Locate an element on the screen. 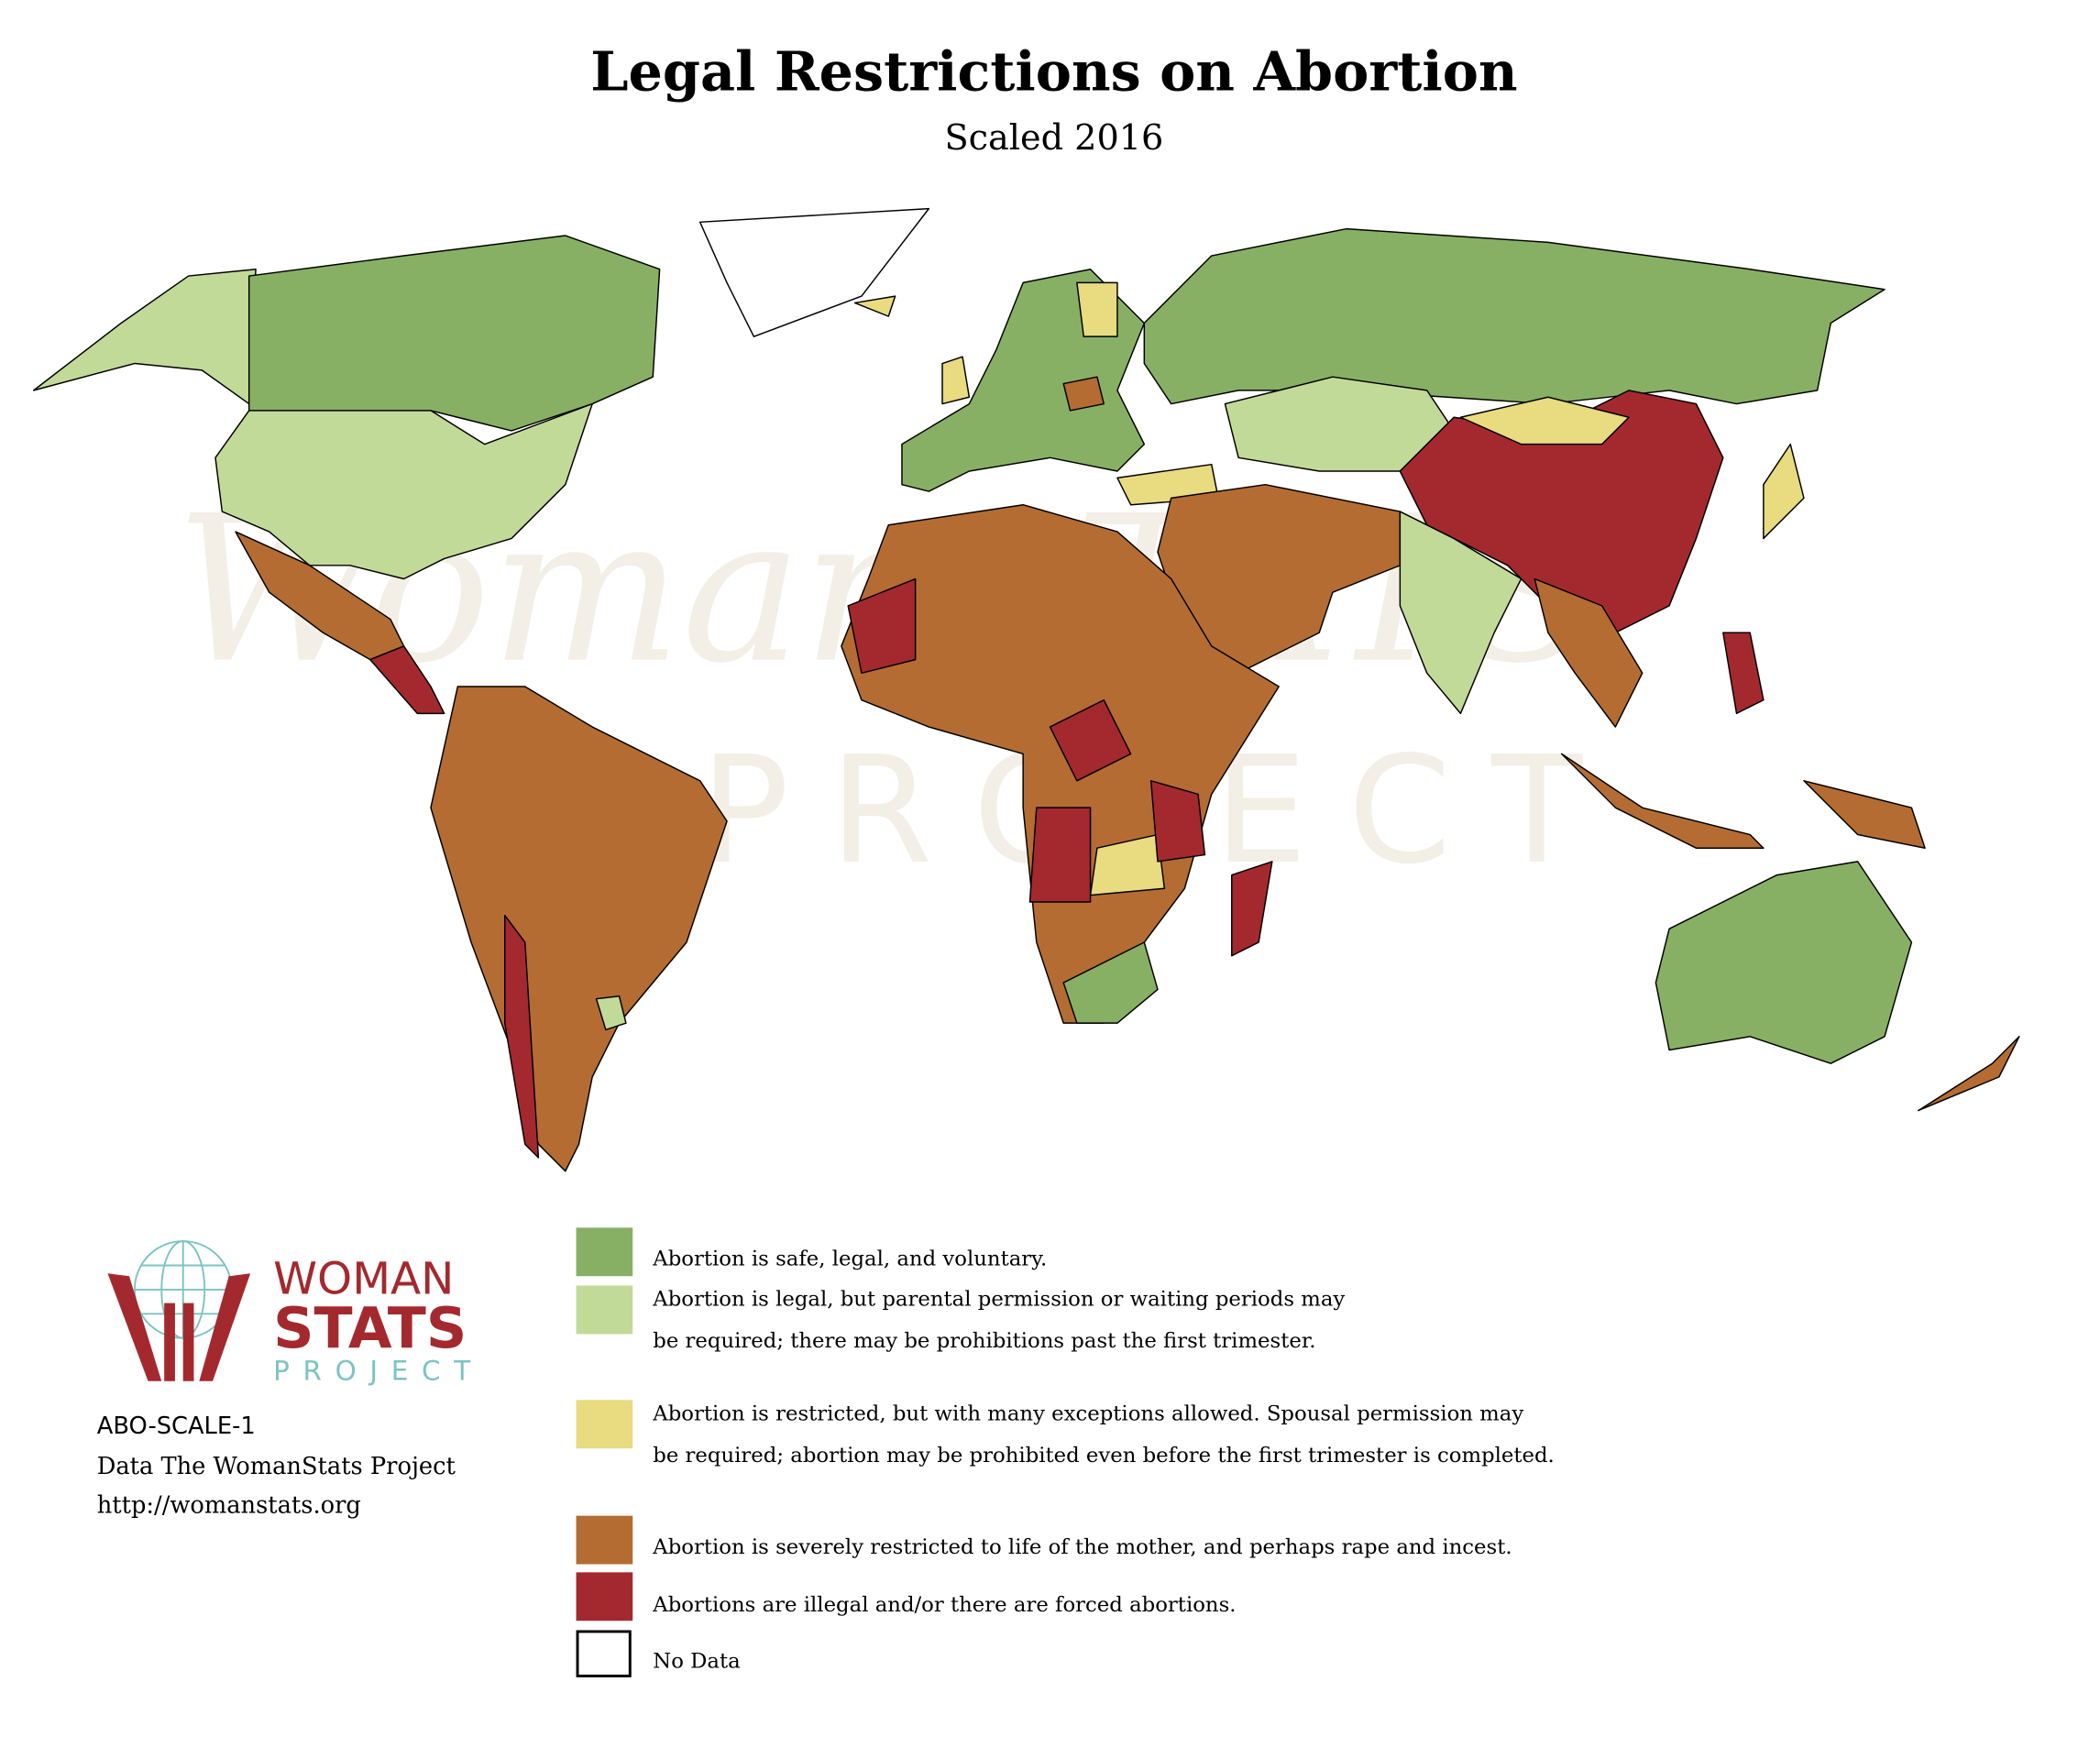 This screenshot has height=1737, width=2100. region-finland is located at coordinates (1097, 309).